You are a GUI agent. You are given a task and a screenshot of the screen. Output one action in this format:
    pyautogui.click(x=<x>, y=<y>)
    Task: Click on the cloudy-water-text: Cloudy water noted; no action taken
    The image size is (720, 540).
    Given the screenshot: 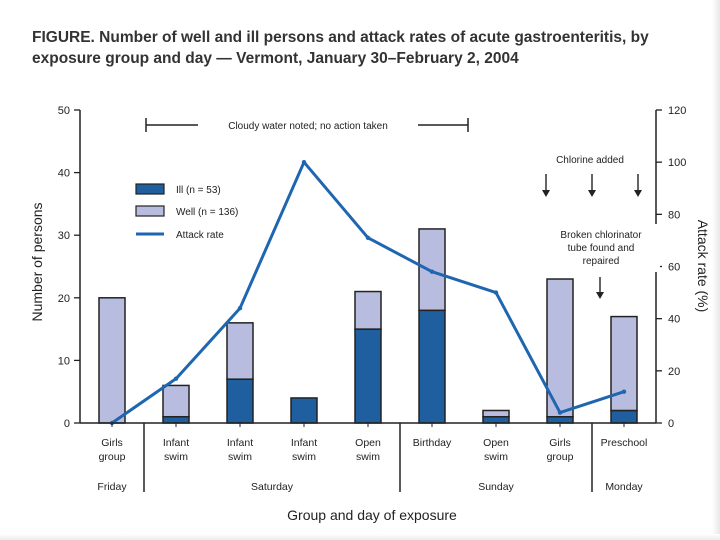 What is the action you would take?
    pyautogui.click(x=308, y=126)
    